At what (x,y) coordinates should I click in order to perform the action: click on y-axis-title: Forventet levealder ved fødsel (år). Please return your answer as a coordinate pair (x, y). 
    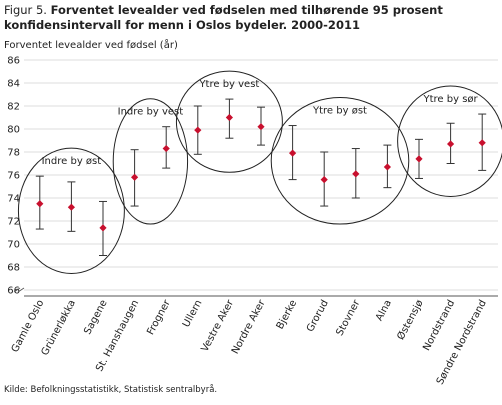
    Looking at the image, I should click on (91, 44).